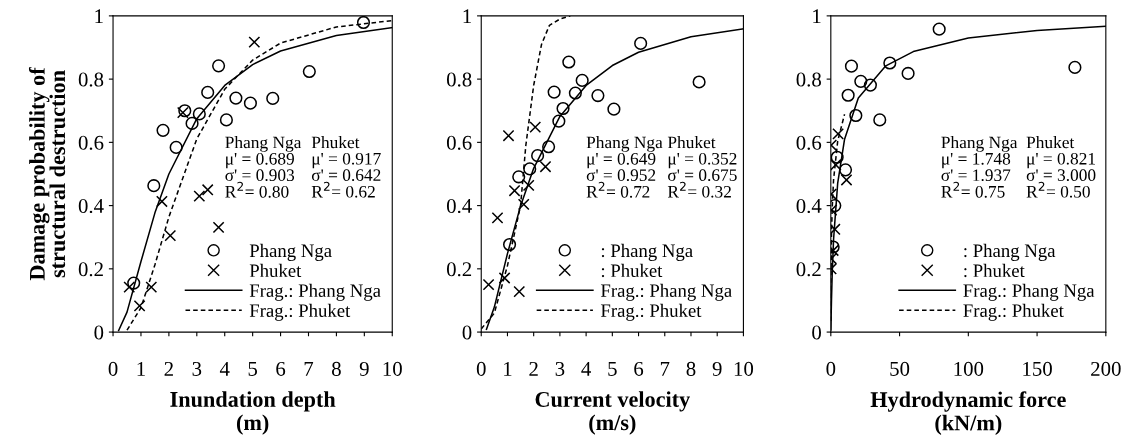 The image size is (1135, 441). What do you see at coordinates (1106, 368) in the screenshot?
I see `x-tick-label: 200` at bounding box center [1106, 368].